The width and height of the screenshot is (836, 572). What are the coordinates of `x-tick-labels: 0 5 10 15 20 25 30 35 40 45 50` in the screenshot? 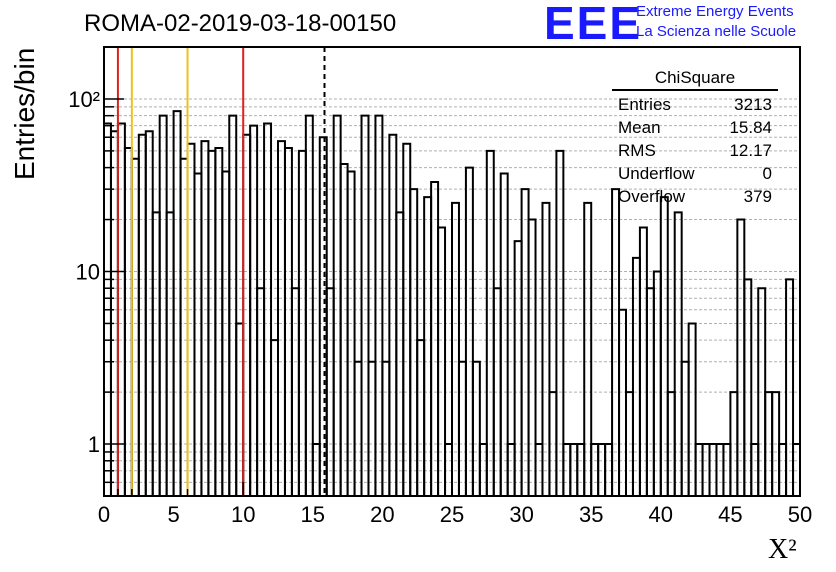 It's located at (455, 514).